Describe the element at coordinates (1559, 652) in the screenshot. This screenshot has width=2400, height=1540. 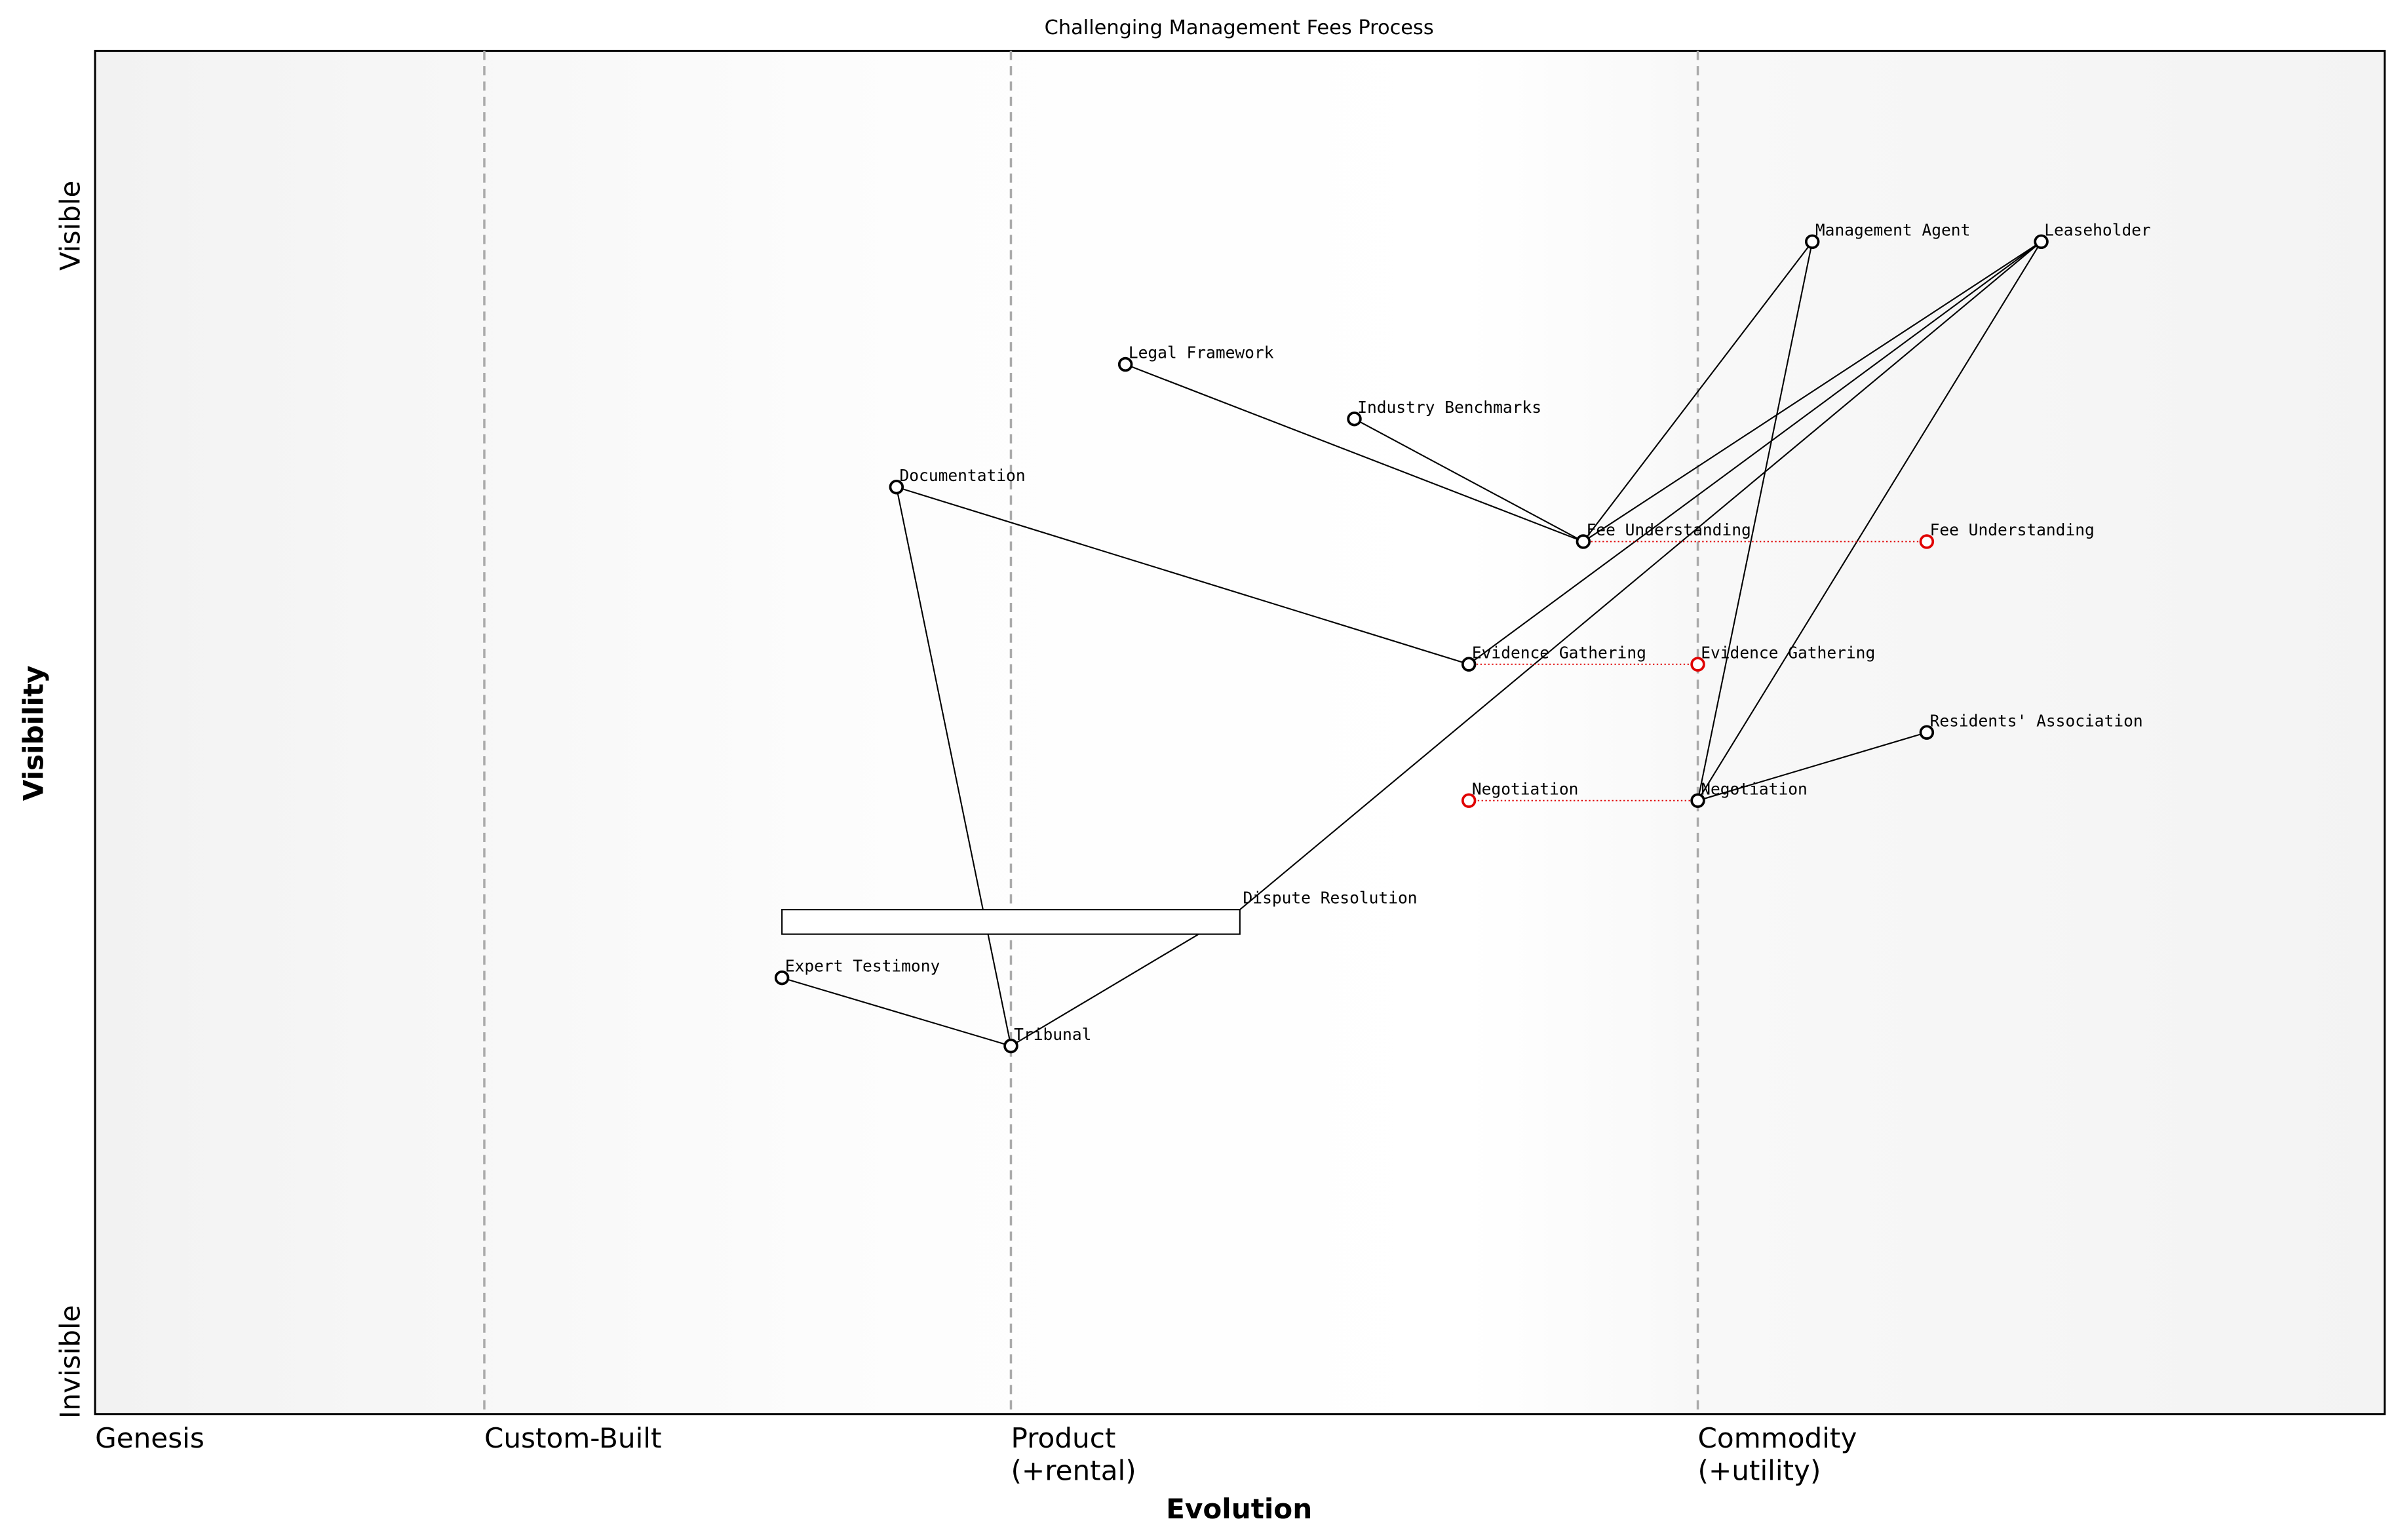
I see `component-label: Evidence Gathering` at that location.